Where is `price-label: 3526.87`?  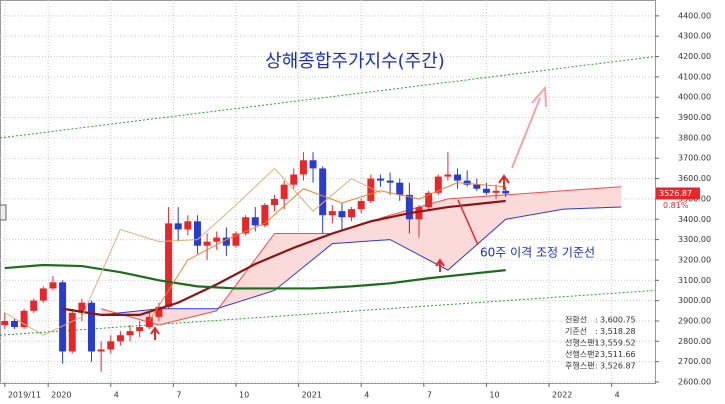 price-label: 3526.87 is located at coordinates (675, 193).